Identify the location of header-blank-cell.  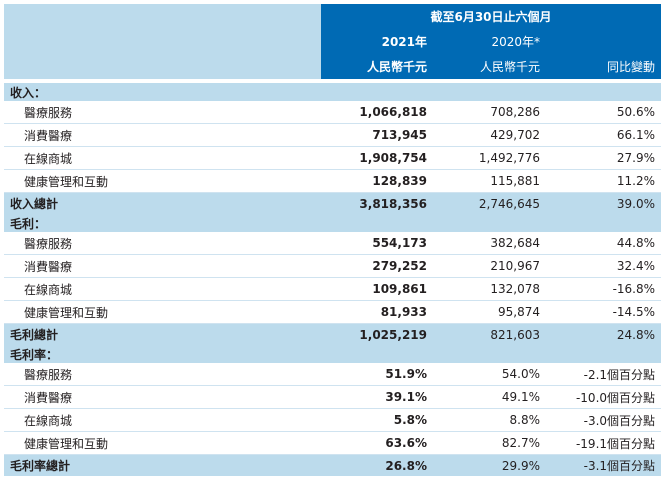
(162, 41).